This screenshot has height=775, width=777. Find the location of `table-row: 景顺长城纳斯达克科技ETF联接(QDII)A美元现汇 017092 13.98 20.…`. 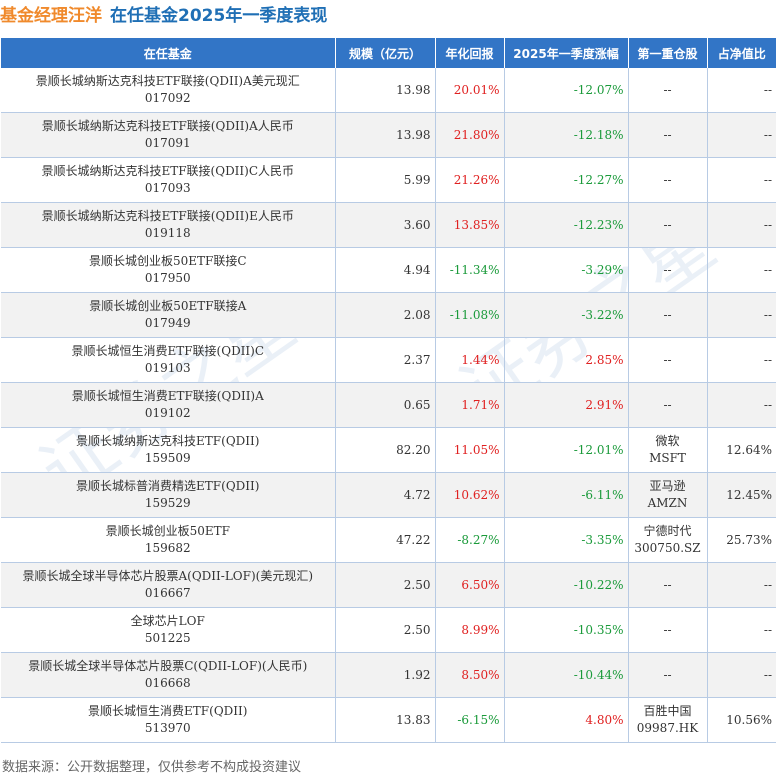

table-row: 景顺长城纳斯达克科技ETF联接(QDII)A美元现汇 017092 13.98 20.… is located at coordinates (388, 90).